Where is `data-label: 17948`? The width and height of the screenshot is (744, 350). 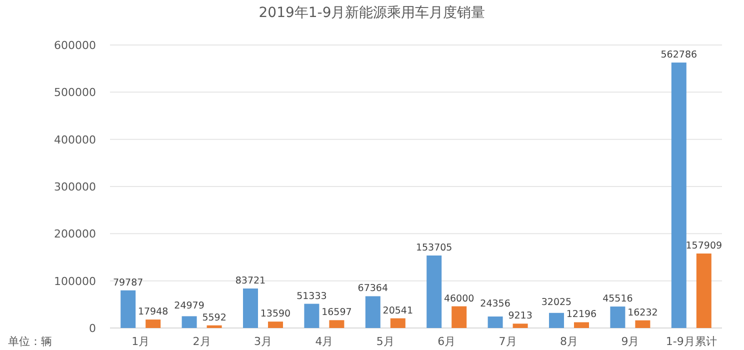 data-label: 17948 is located at coordinates (153, 312).